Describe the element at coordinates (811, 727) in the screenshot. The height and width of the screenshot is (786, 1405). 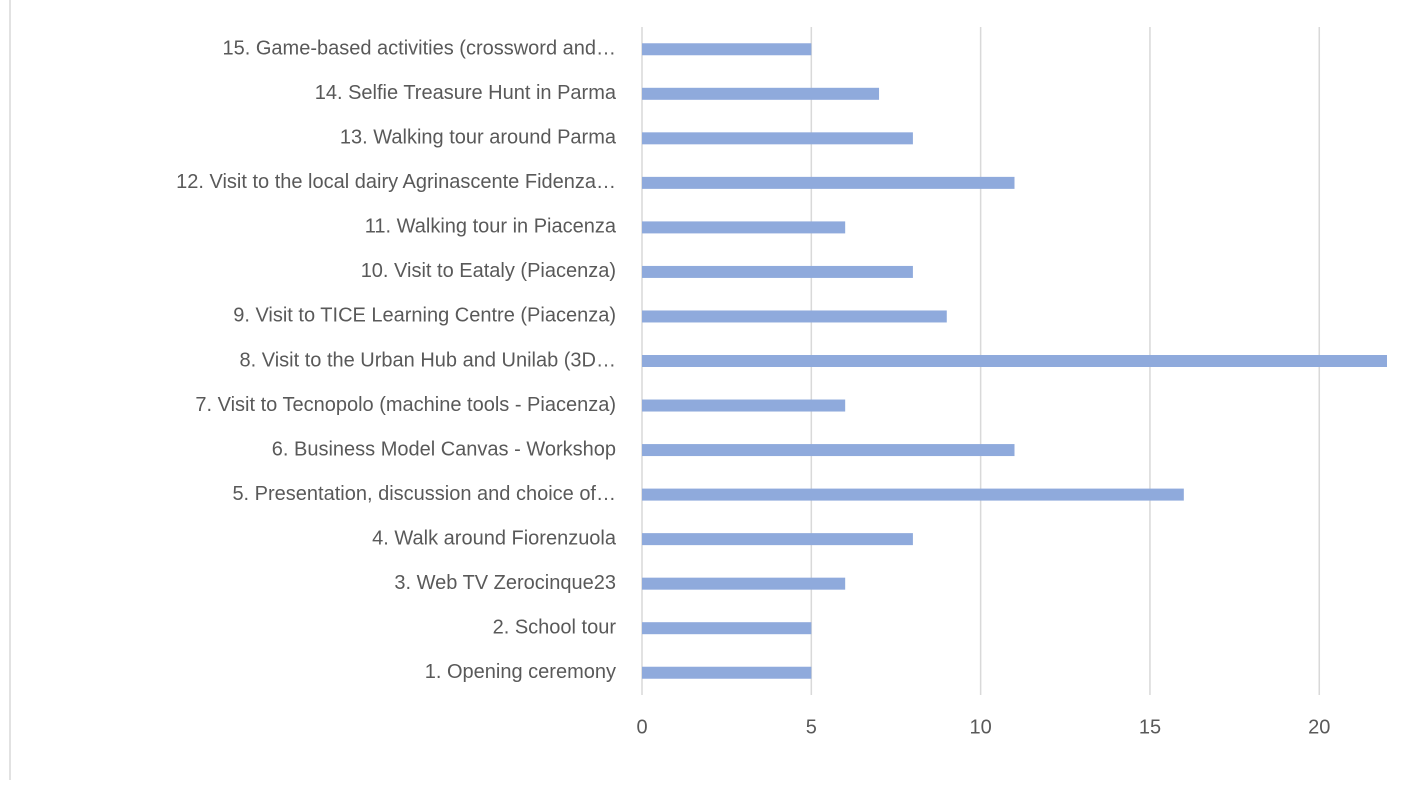
I see `x-tick-label: 5` at that location.